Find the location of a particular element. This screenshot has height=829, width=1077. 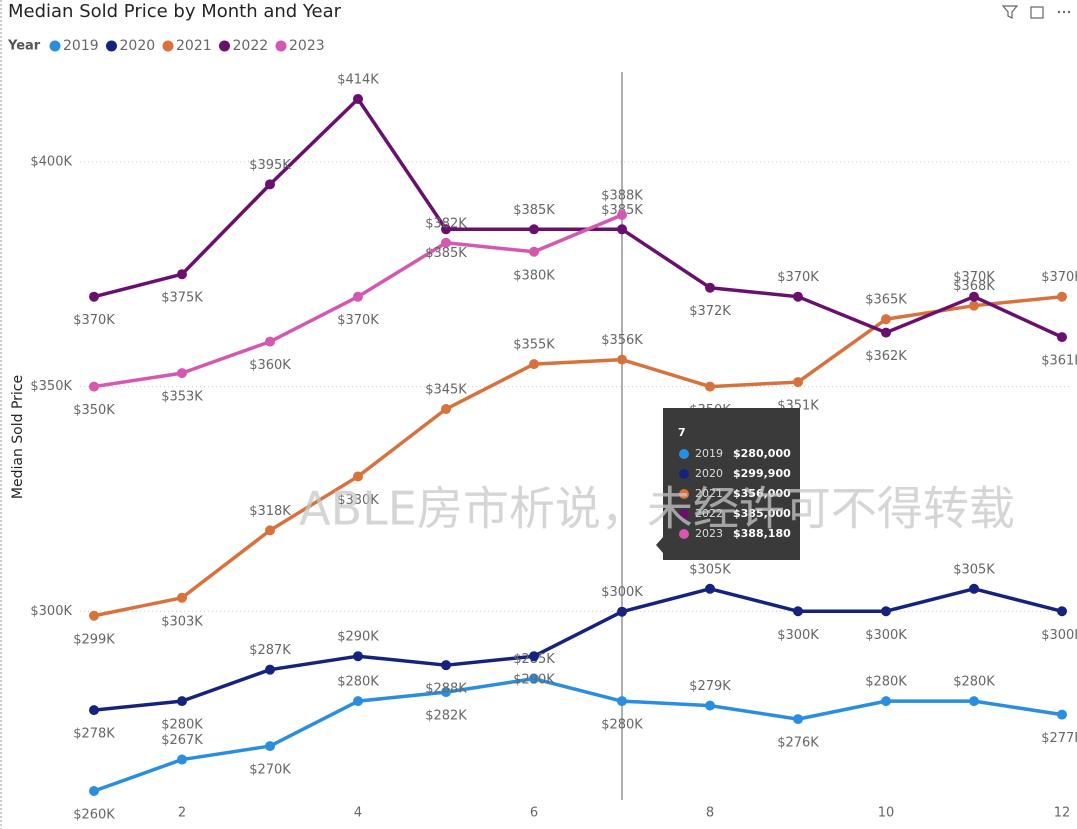

tooltip-name: 2022 is located at coordinates (709, 513).